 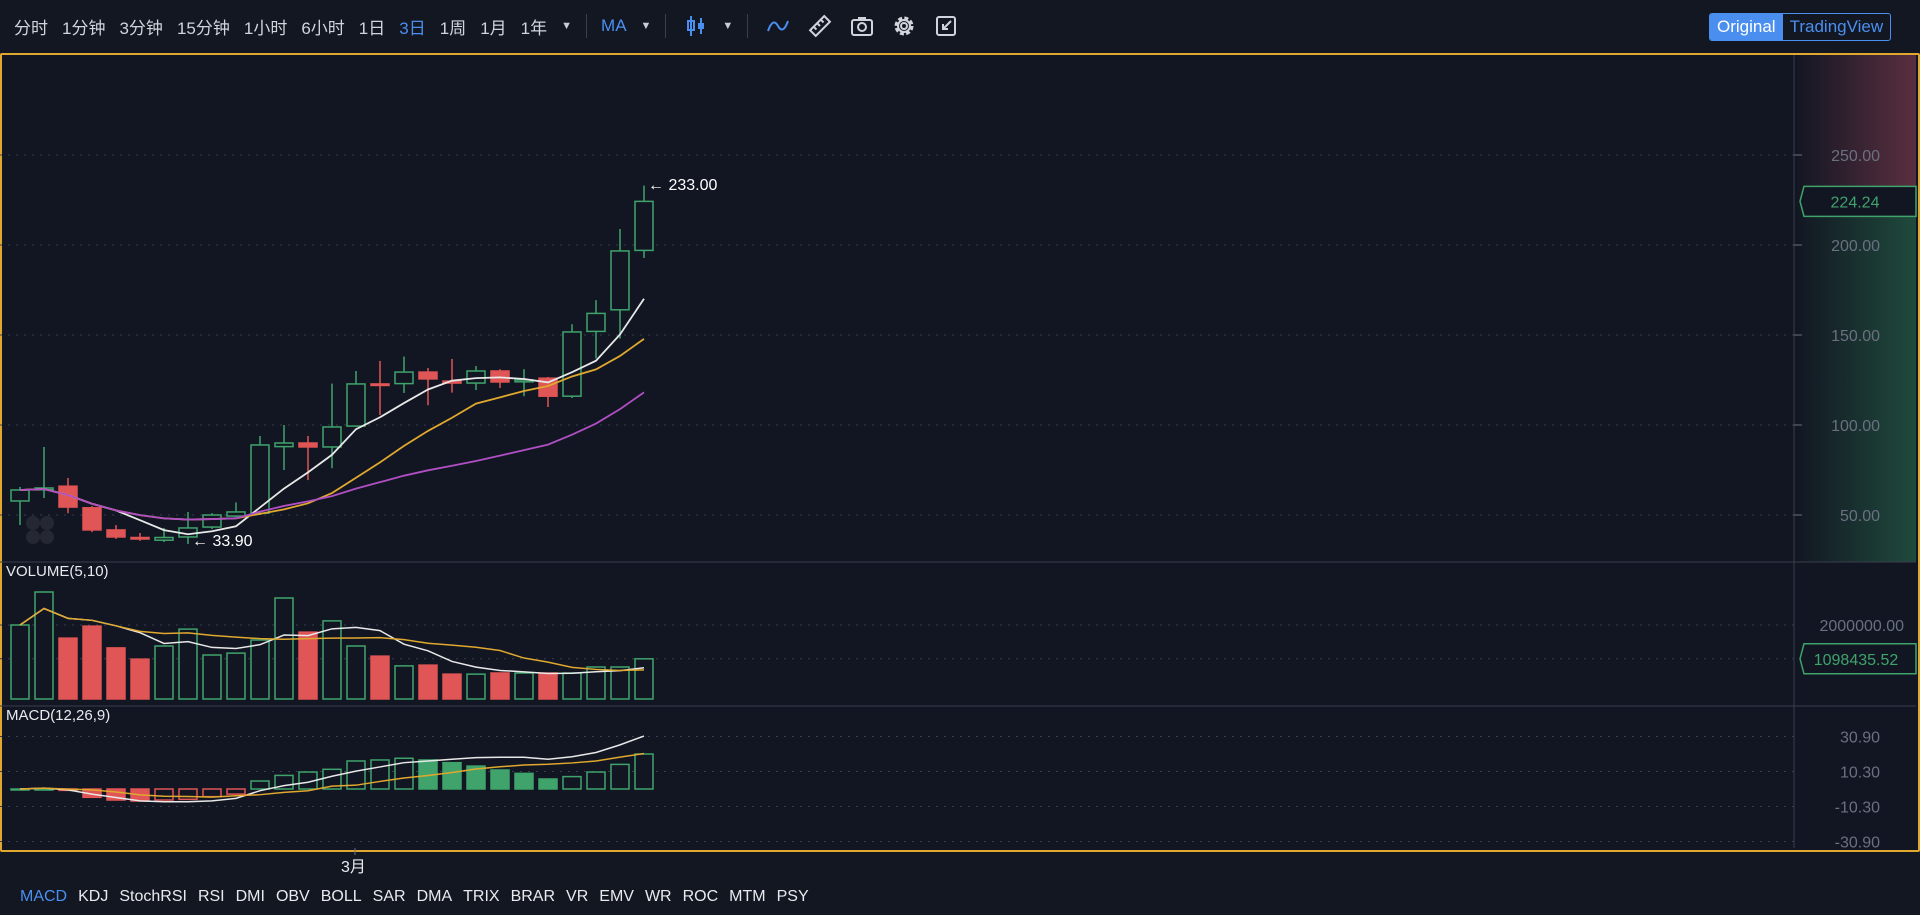 I want to click on indicator-select: MA, so click(x=614, y=25).